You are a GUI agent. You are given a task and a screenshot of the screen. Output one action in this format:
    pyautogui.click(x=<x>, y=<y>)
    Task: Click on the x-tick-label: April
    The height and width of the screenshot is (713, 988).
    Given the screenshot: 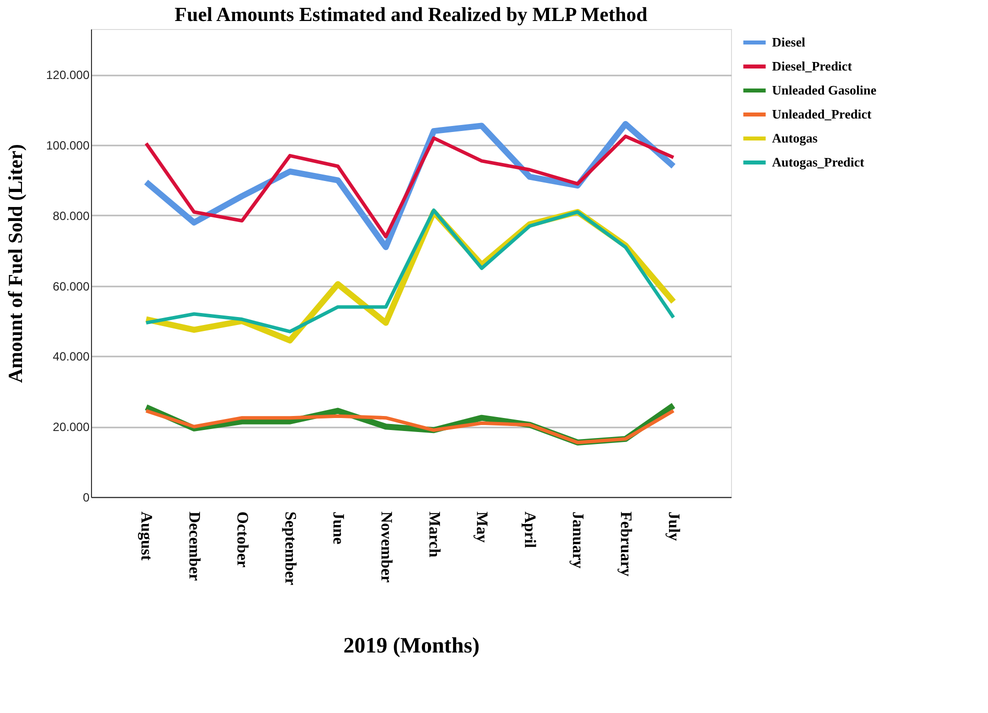 What is the action you would take?
    pyautogui.click(x=529, y=530)
    